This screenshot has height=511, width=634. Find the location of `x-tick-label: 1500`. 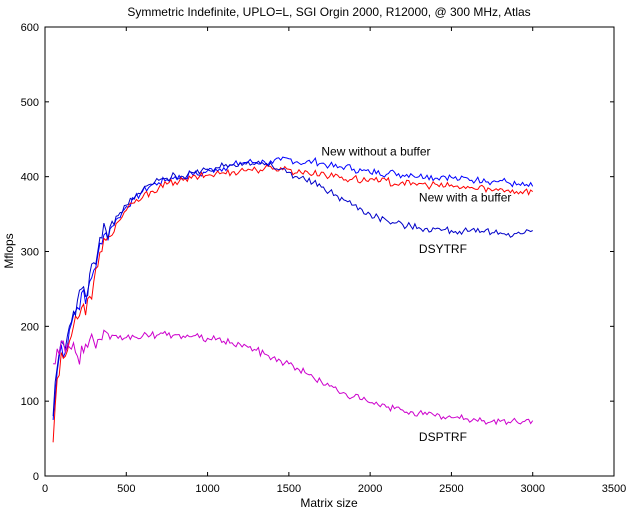

x-tick-label: 1500 is located at coordinates (289, 489).